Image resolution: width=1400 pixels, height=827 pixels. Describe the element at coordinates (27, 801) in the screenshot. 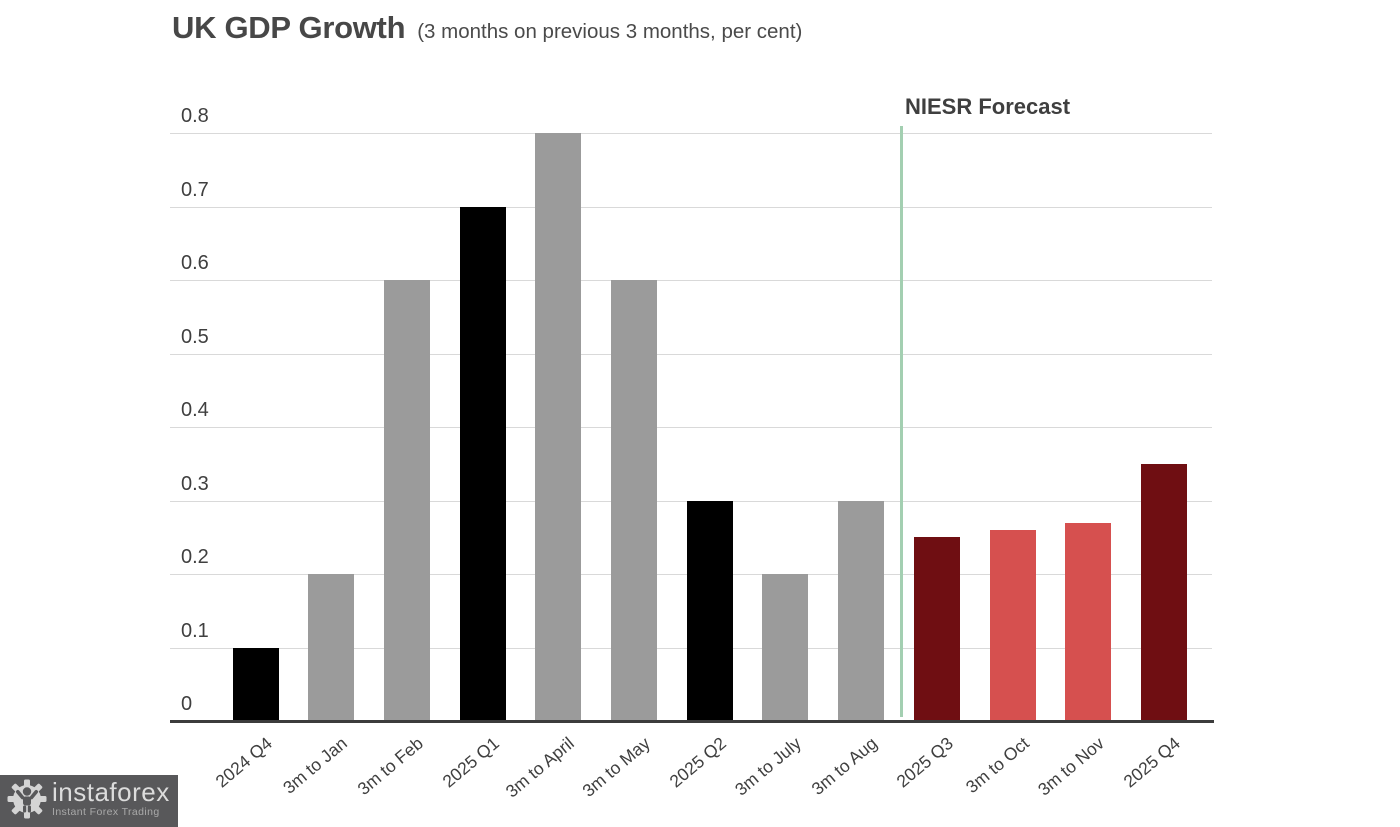

I see `gear-person-icon` at that location.